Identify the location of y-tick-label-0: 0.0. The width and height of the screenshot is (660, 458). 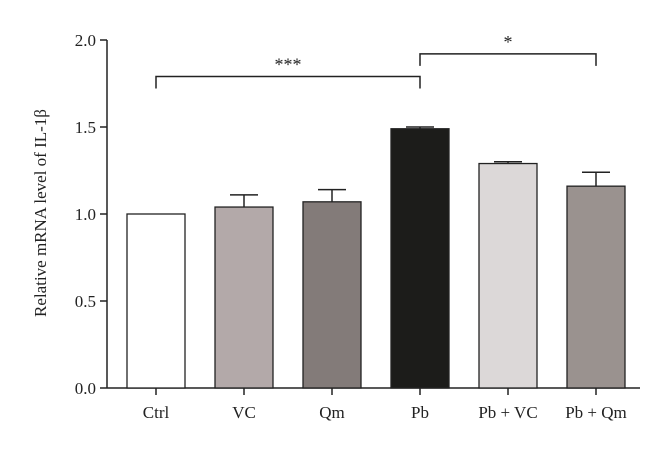
(85, 388).